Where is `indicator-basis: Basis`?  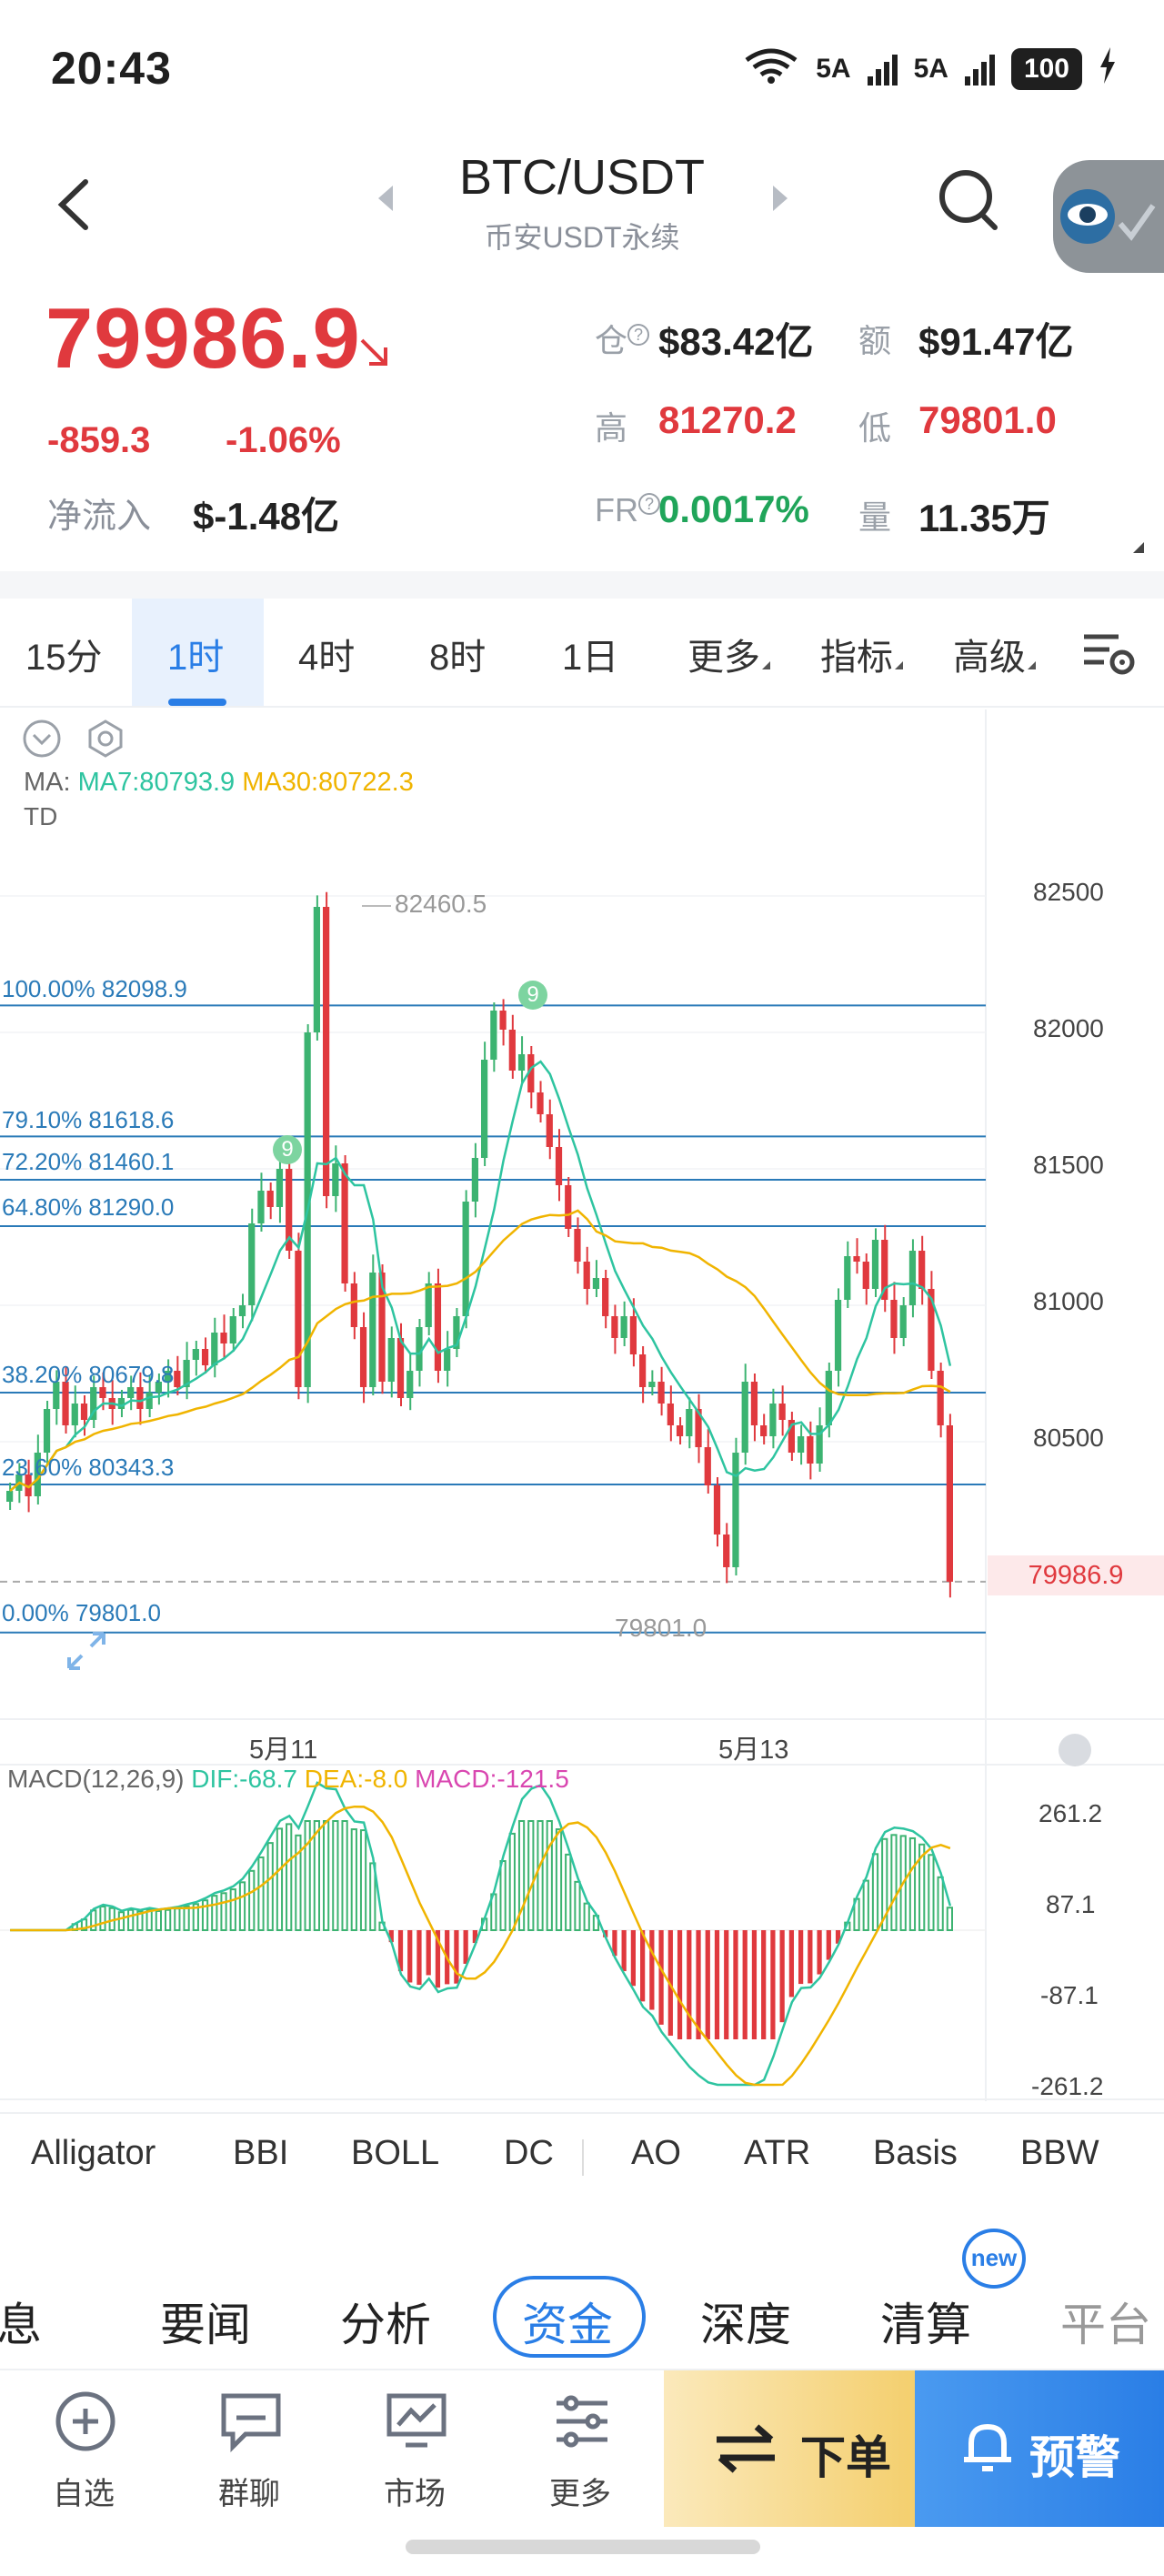 indicator-basis: Basis is located at coordinates (916, 2153).